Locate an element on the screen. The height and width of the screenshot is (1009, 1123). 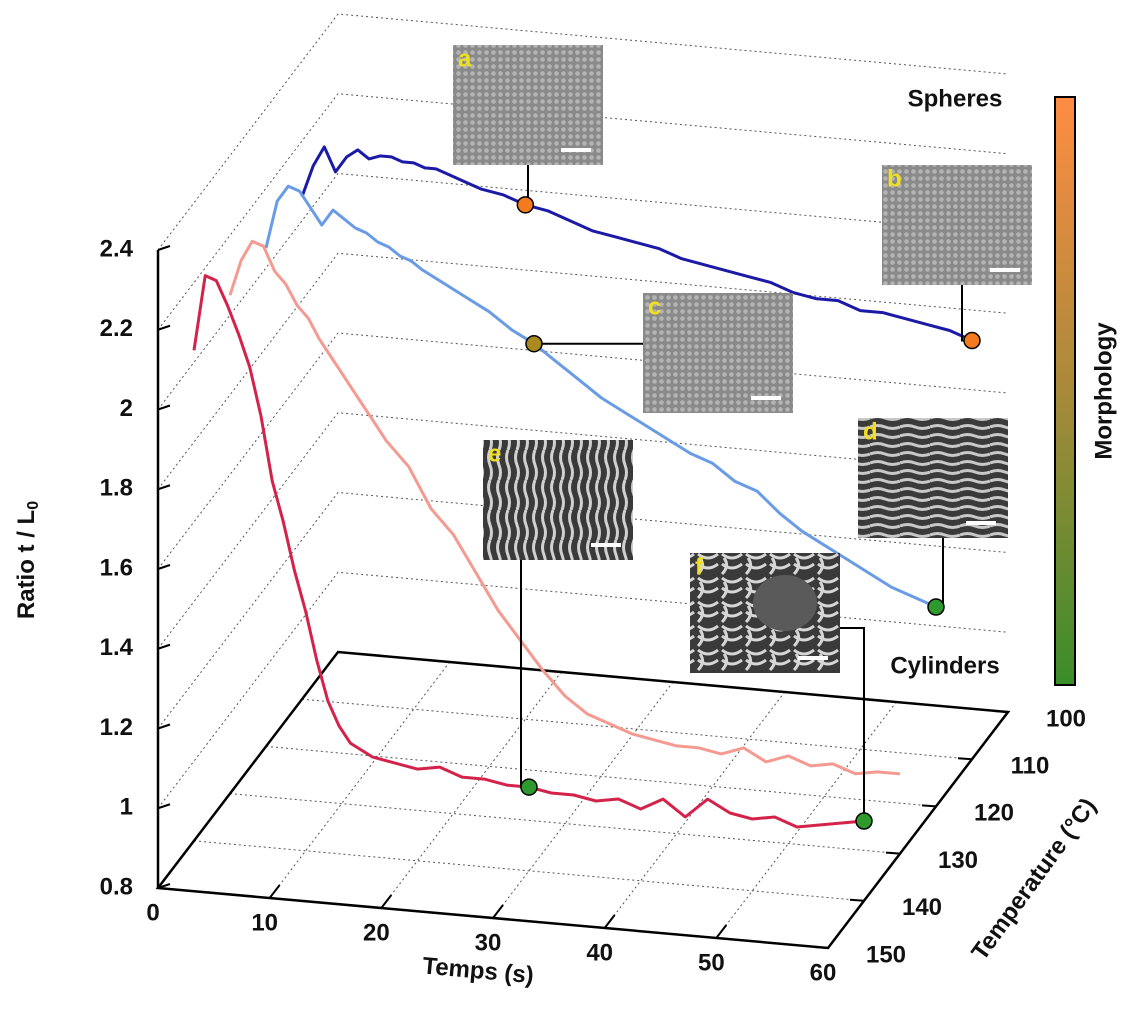
z-tick-label: 130 is located at coordinates (958, 860).